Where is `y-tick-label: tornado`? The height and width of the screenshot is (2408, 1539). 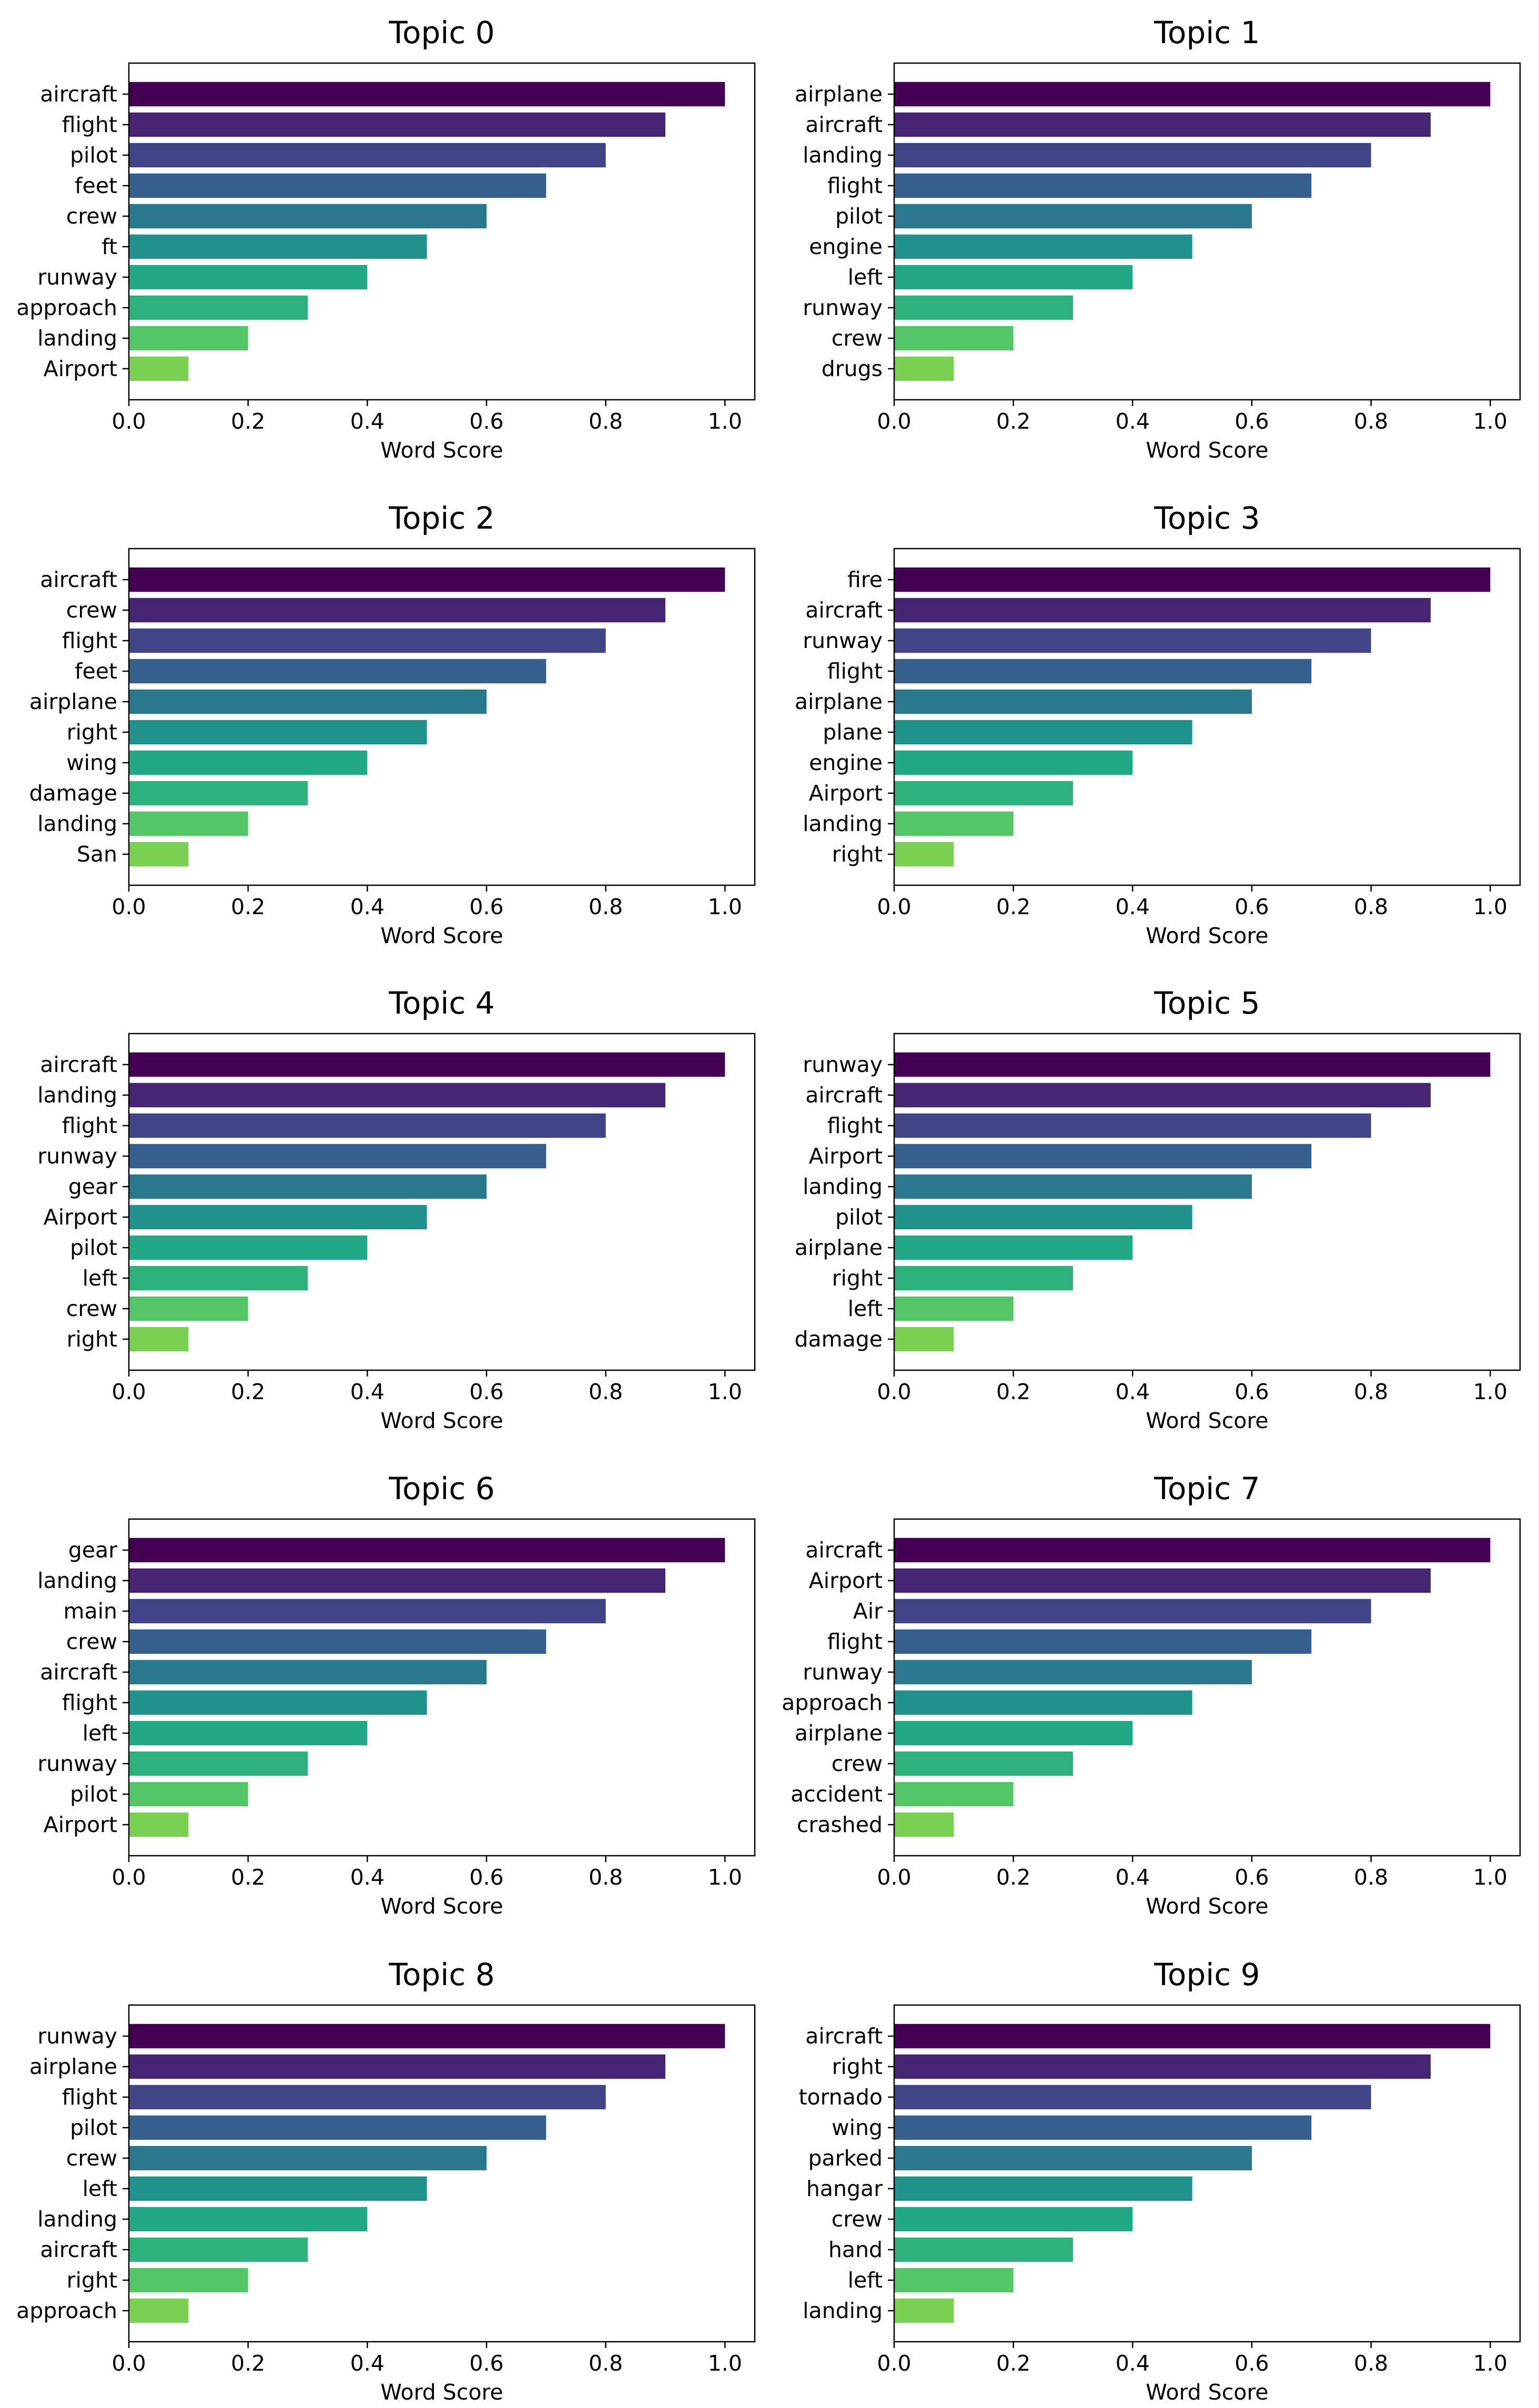 y-tick-label: tornado is located at coordinates (841, 2097).